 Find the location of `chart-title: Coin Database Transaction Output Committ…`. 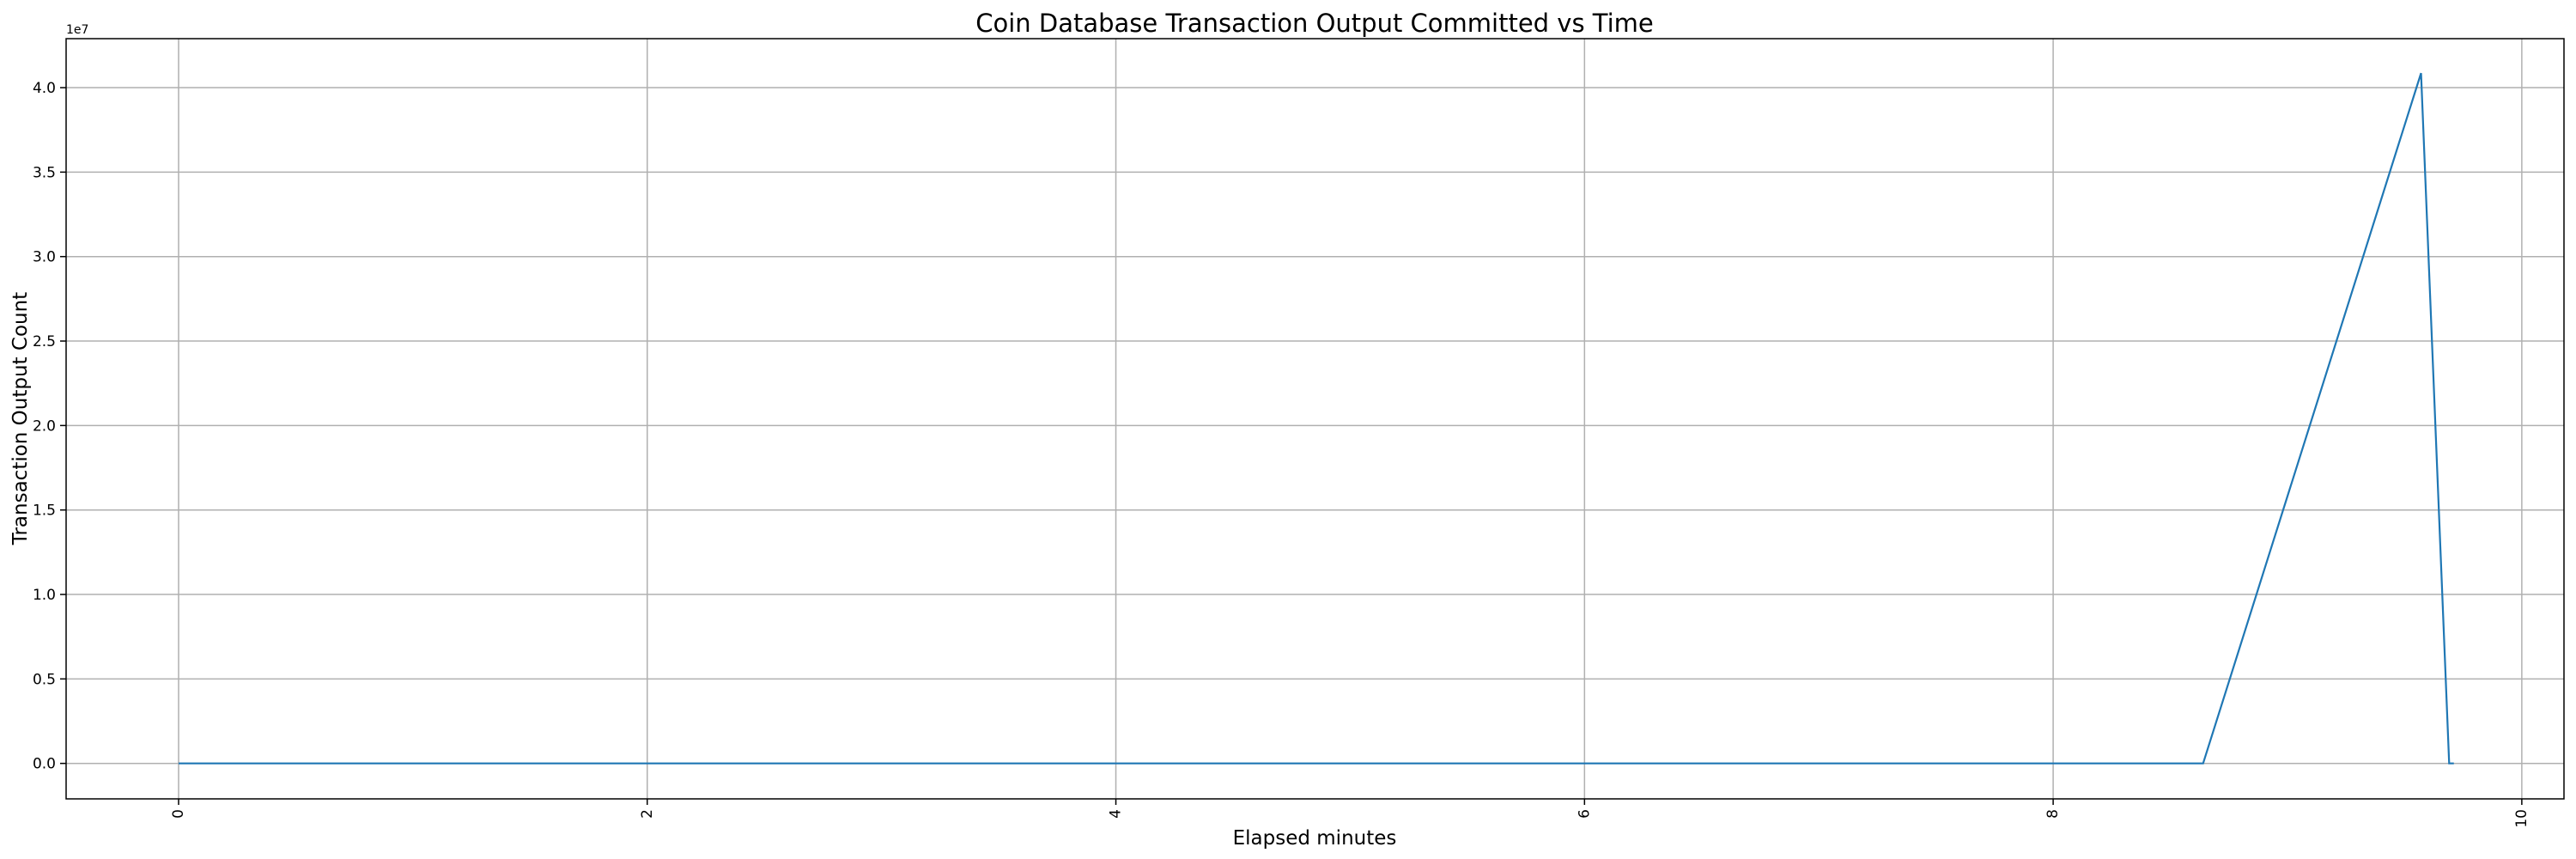

chart-title: Coin Database Transaction Output Committ… is located at coordinates (1314, 24).